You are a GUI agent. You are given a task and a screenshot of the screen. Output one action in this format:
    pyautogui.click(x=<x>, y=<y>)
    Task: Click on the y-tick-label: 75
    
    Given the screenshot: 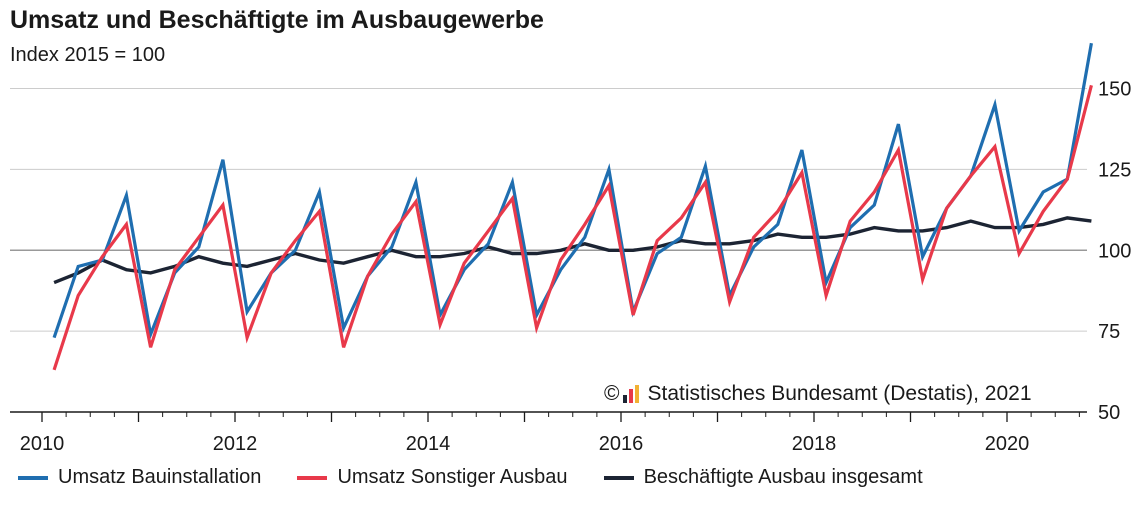 What is the action you would take?
    pyautogui.click(x=1109, y=332)
    